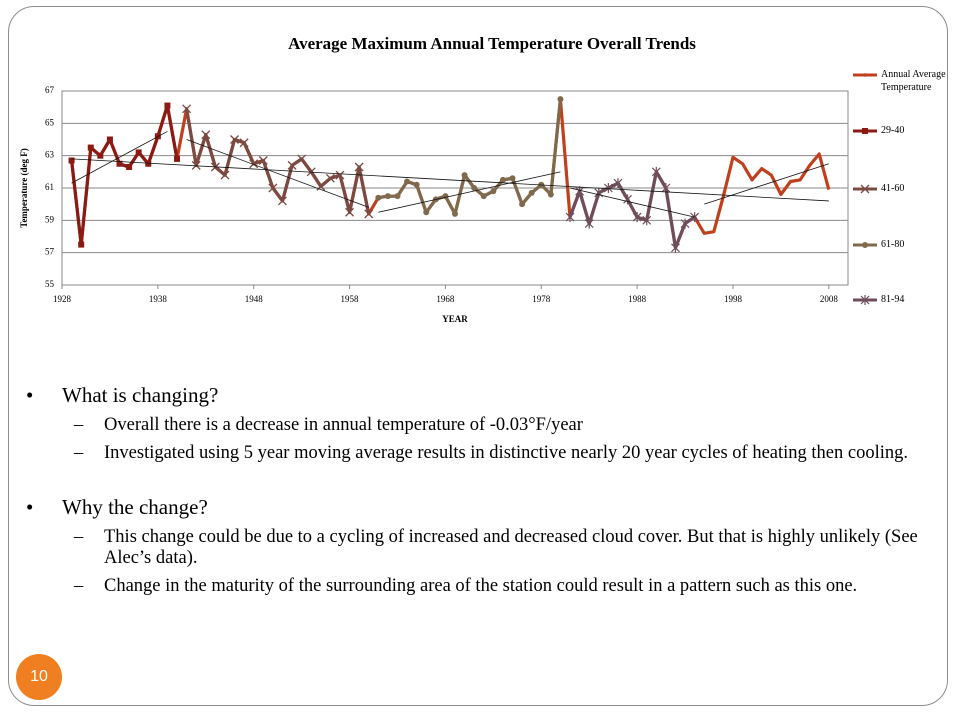 The image size is (960, 720). I want to click on legend-label: 29-40, so click(893, 130).